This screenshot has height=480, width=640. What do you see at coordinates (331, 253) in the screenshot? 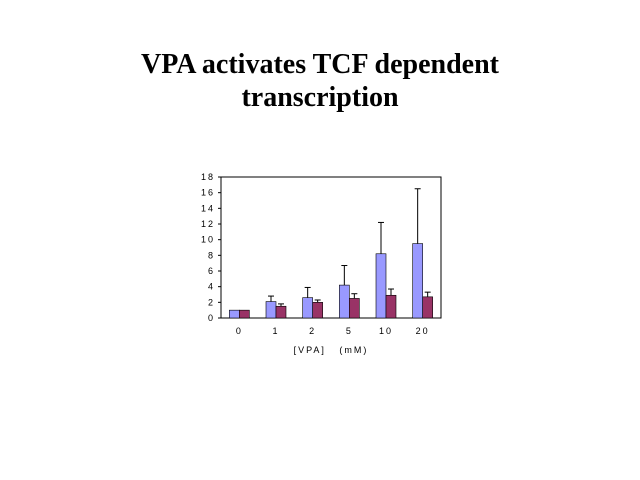
I see `bars` at bounding box center [331, 253].